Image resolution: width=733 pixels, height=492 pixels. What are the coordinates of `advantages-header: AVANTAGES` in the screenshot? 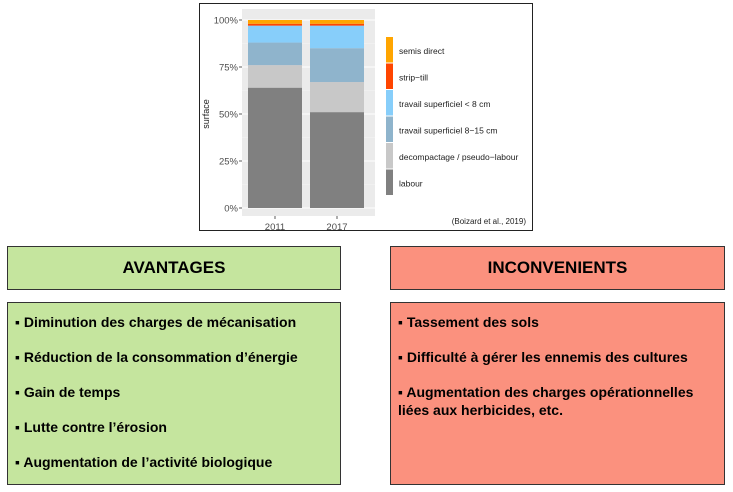 It's located at (174, 268).